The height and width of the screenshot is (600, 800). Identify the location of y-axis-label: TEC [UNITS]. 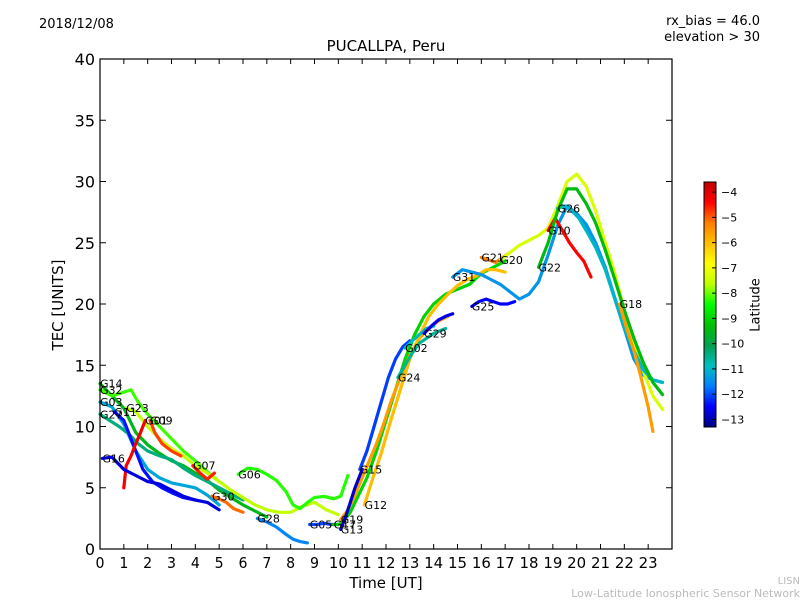
(58, 305).